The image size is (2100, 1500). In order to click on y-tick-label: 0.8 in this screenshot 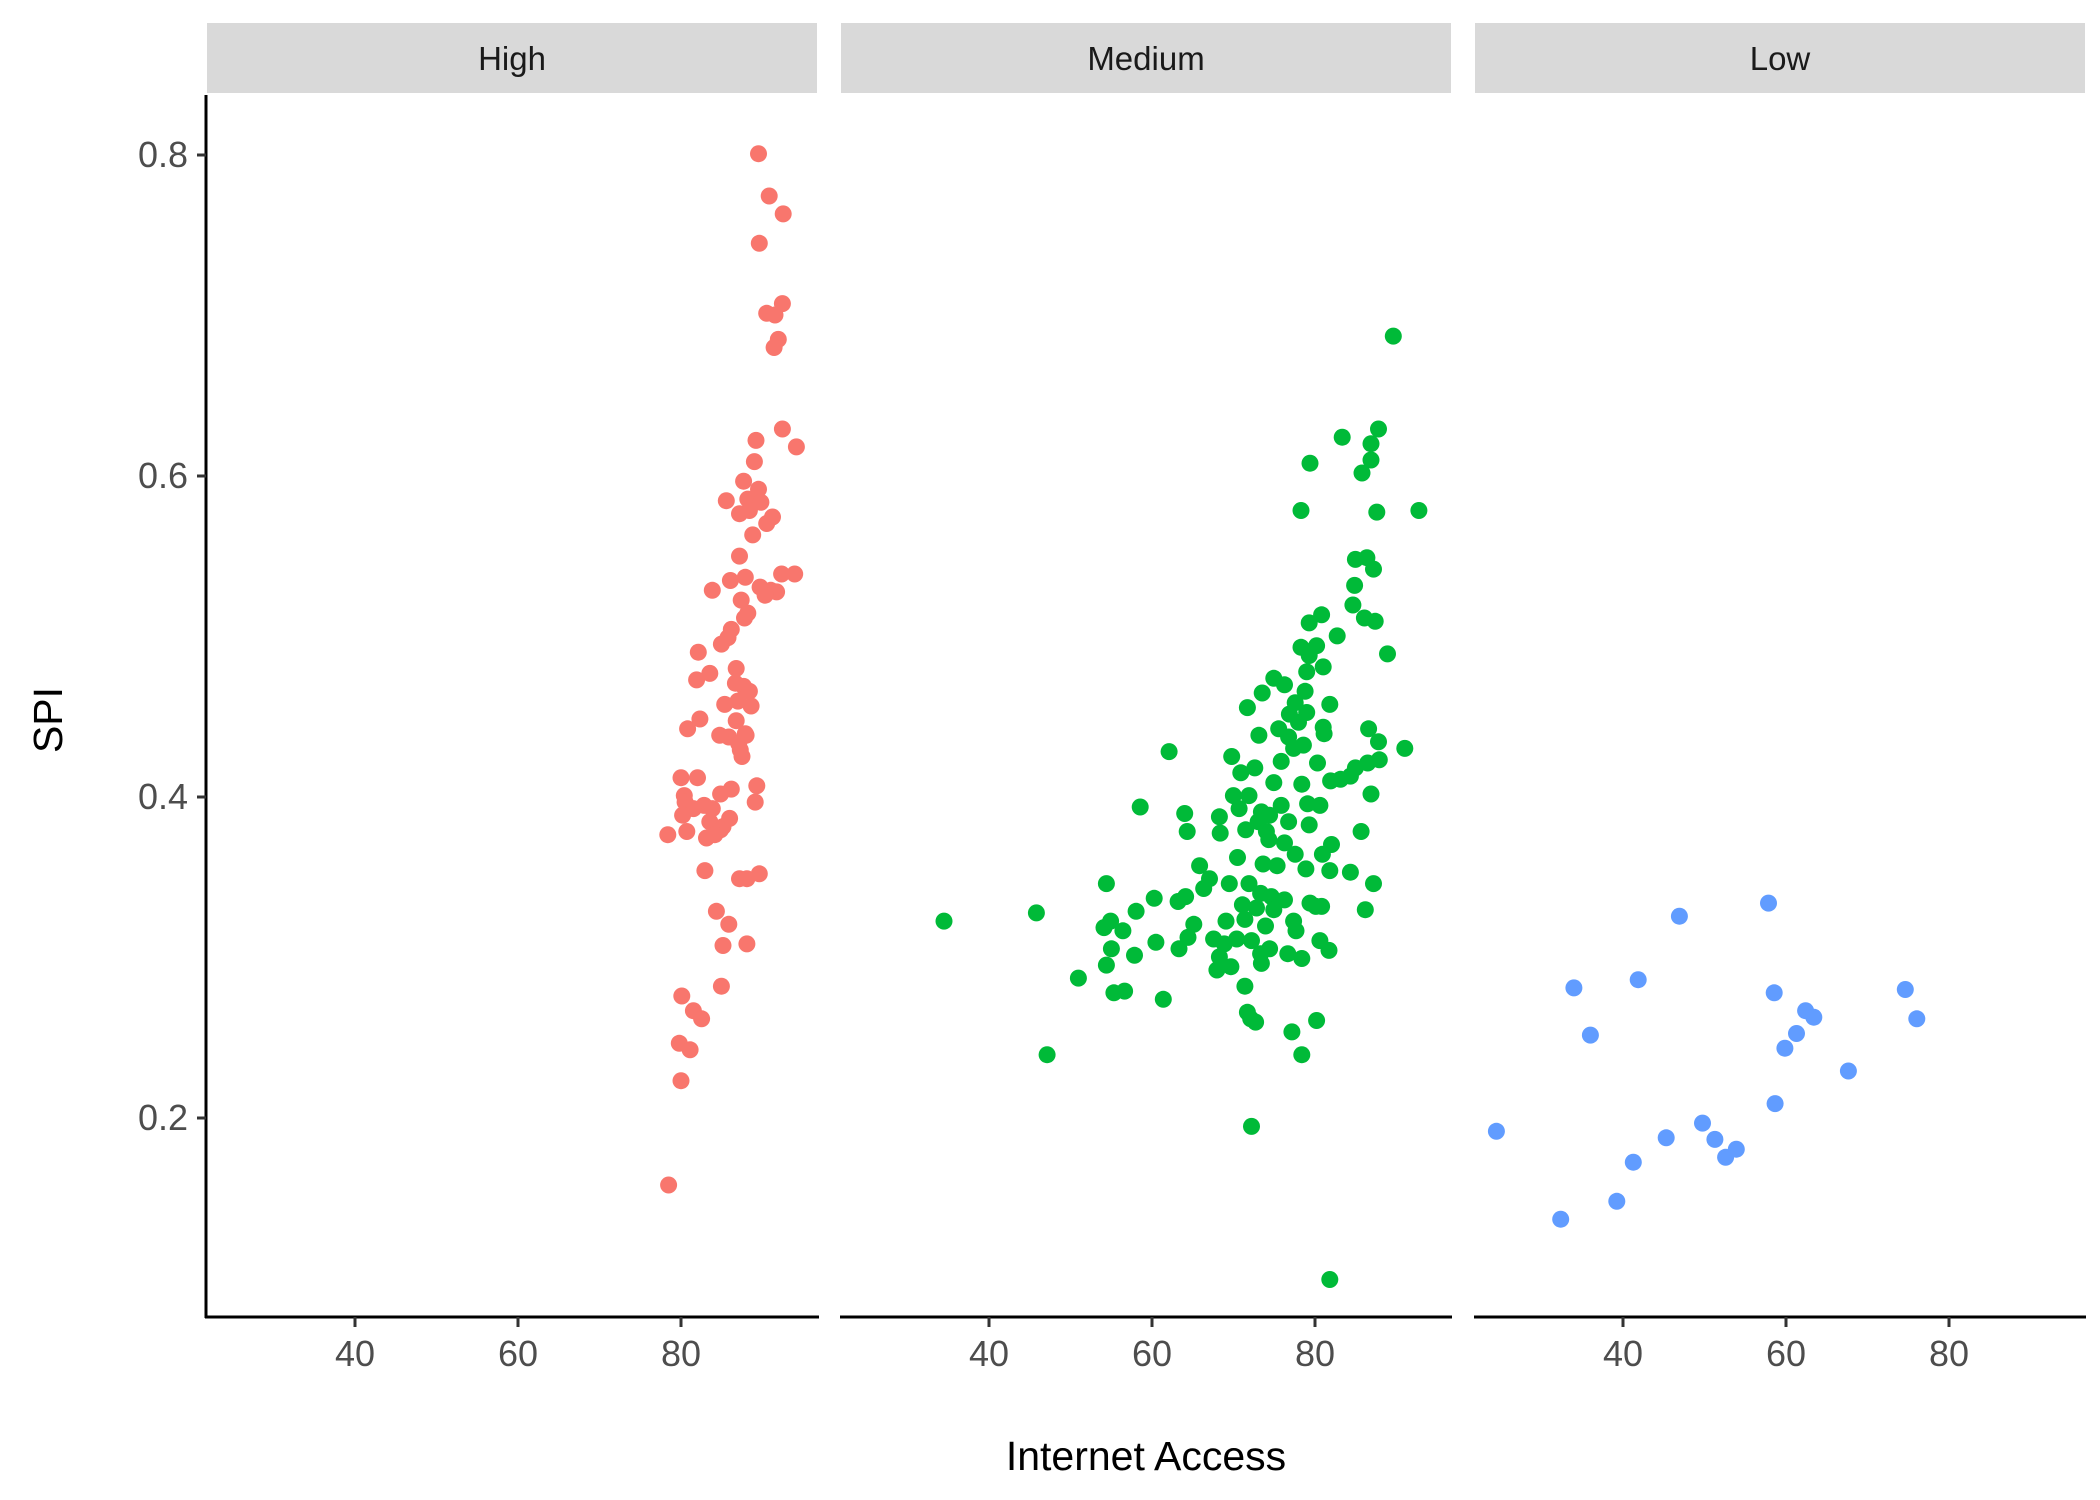, I will do `click(163, 154)`.